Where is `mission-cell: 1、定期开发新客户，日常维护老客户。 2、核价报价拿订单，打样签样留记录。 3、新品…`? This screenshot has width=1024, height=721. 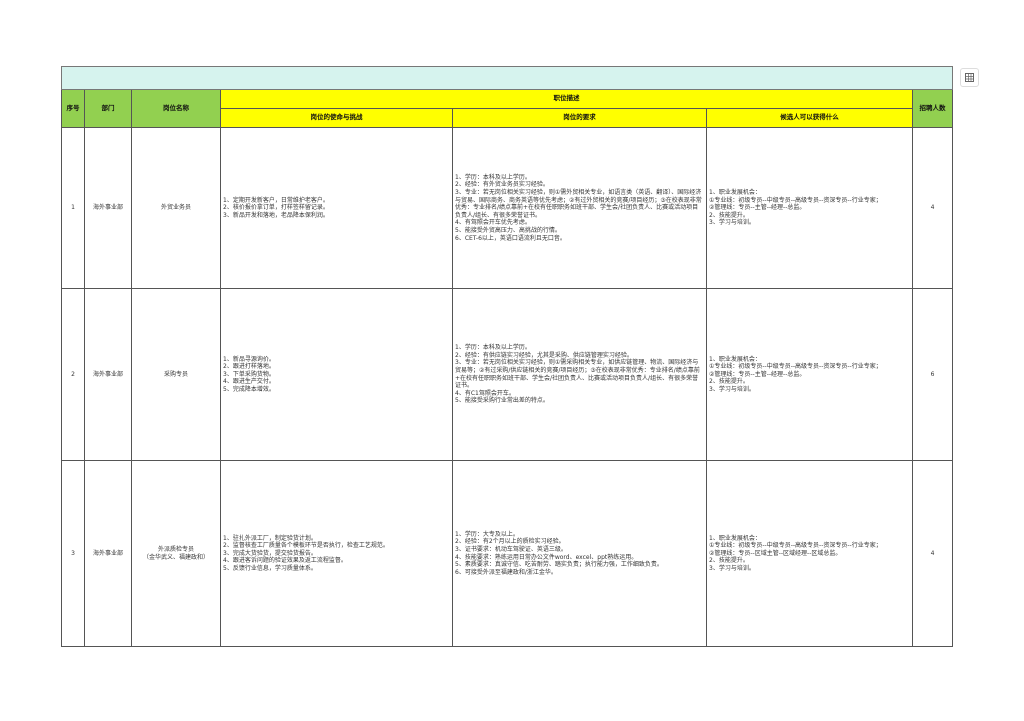 mission-cell: 1、定期开发新客户，日常维护老客户。 2、核价报价拿订单，打样签样留记录。 3、新品… is located at coordinates (336, 208).